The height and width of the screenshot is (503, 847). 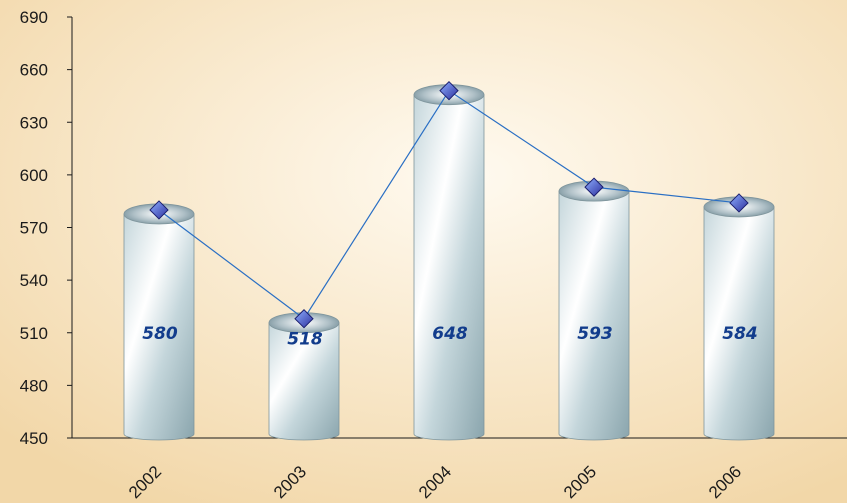 What do you see at coordinates (449, 90) in the screenshot?
I see `marker-2004` at bounding box center [449, 90].